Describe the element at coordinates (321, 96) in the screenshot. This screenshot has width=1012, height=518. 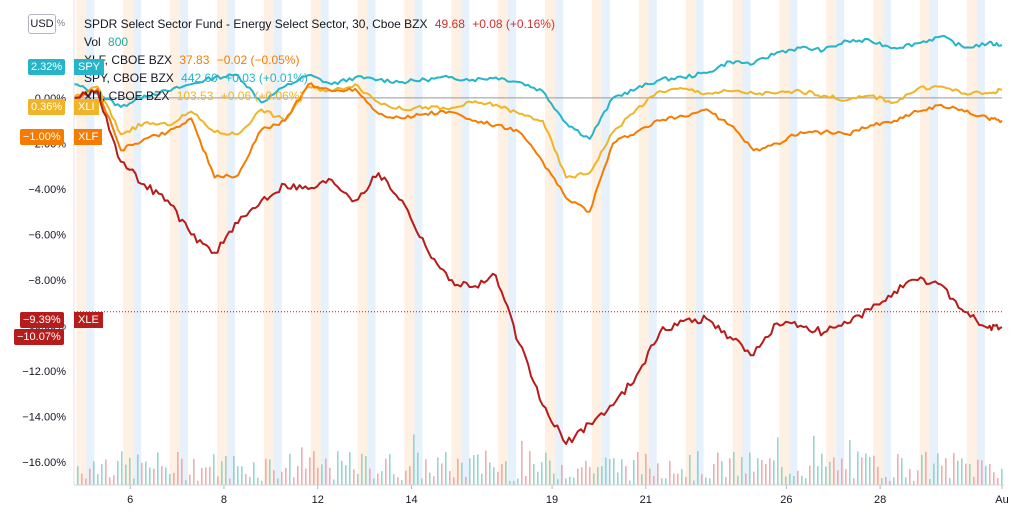
I see `legend-compare-xli: XLI, CBOE BZX 103.53 +0.06 (+0.06%)` at that location.